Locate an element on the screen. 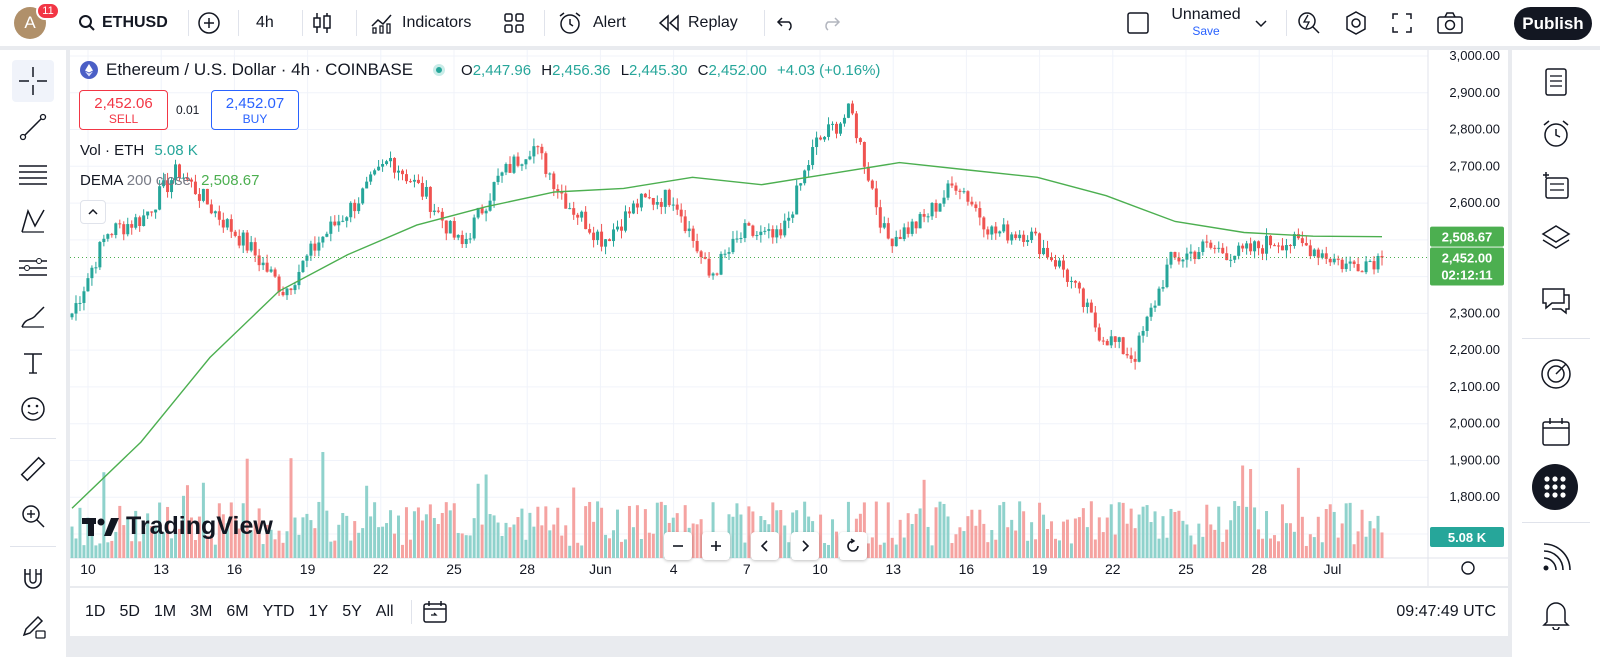 The width and height of the screenshot is (1600, 657). clock: 09:47:49 UTC is located at coordinates (1446, 611).